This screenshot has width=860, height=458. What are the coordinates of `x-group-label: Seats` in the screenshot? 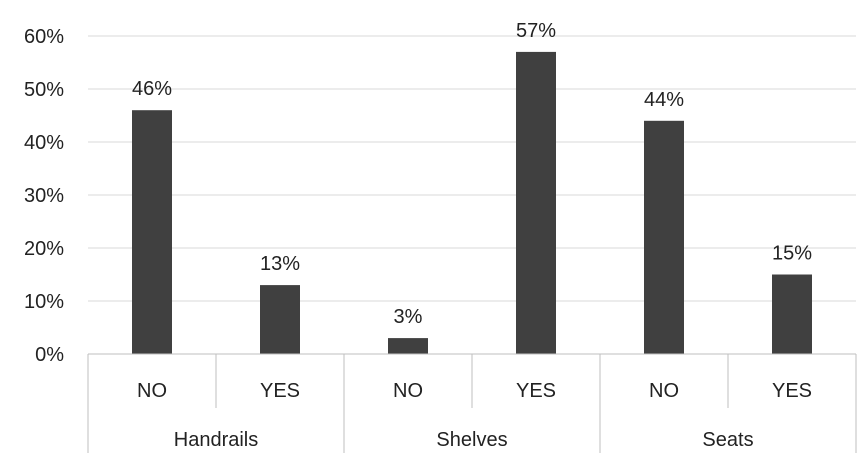 It's located at (727, 440).